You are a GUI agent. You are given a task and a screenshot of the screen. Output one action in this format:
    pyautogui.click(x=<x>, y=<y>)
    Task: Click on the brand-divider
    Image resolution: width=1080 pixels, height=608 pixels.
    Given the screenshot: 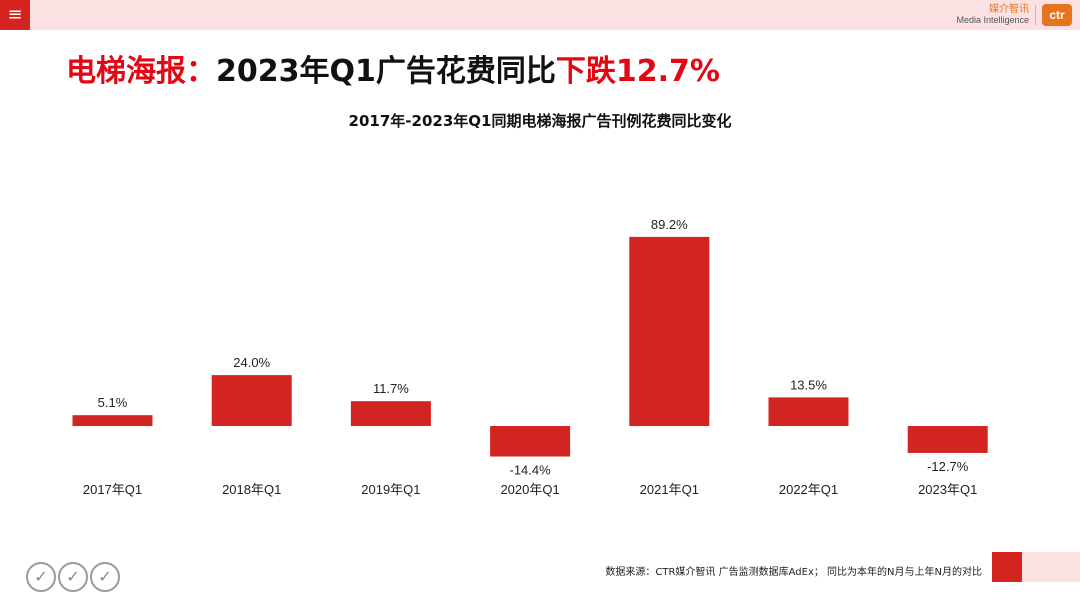 What is the action you would take?
    pyautogui.click(x=1035, y=15)
    